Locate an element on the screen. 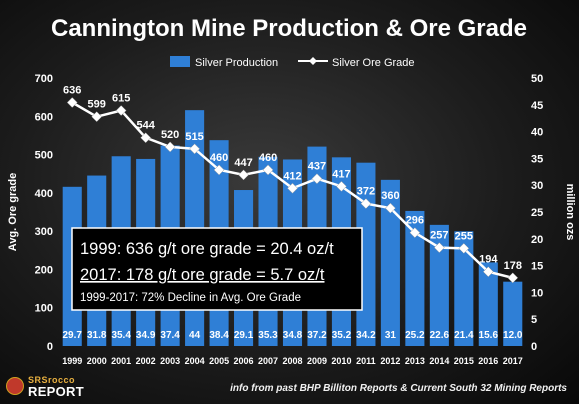  grade-point-2012 is located at coordinates (390, 208).